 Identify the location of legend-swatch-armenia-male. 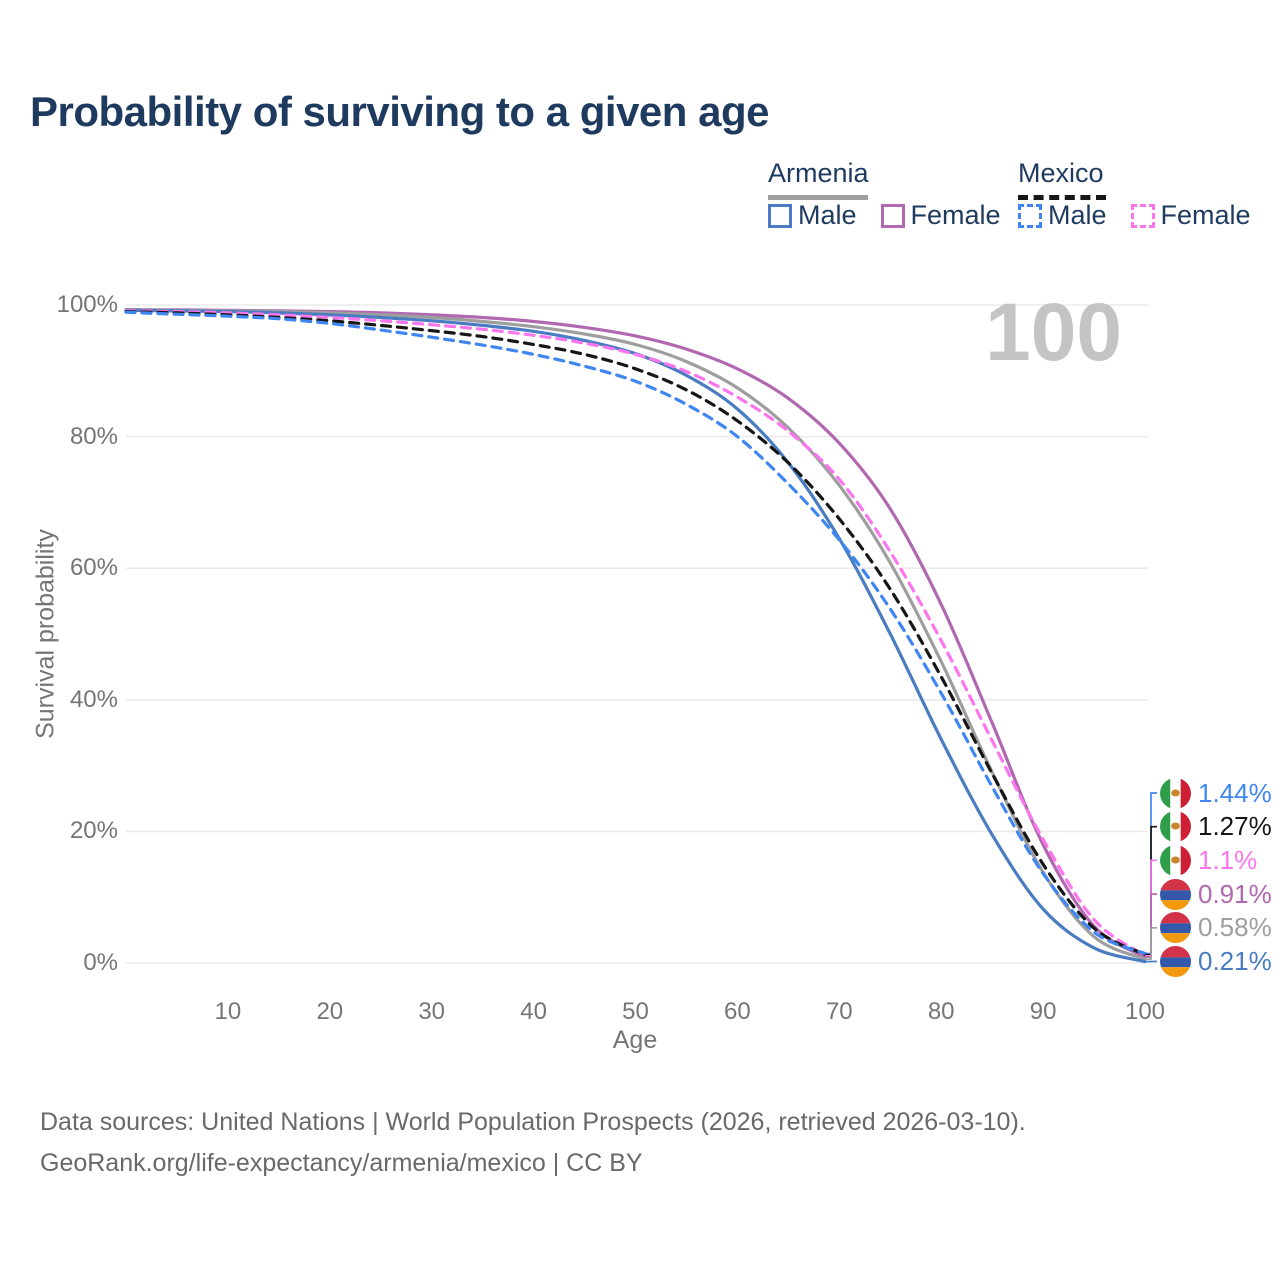
(780, 215).